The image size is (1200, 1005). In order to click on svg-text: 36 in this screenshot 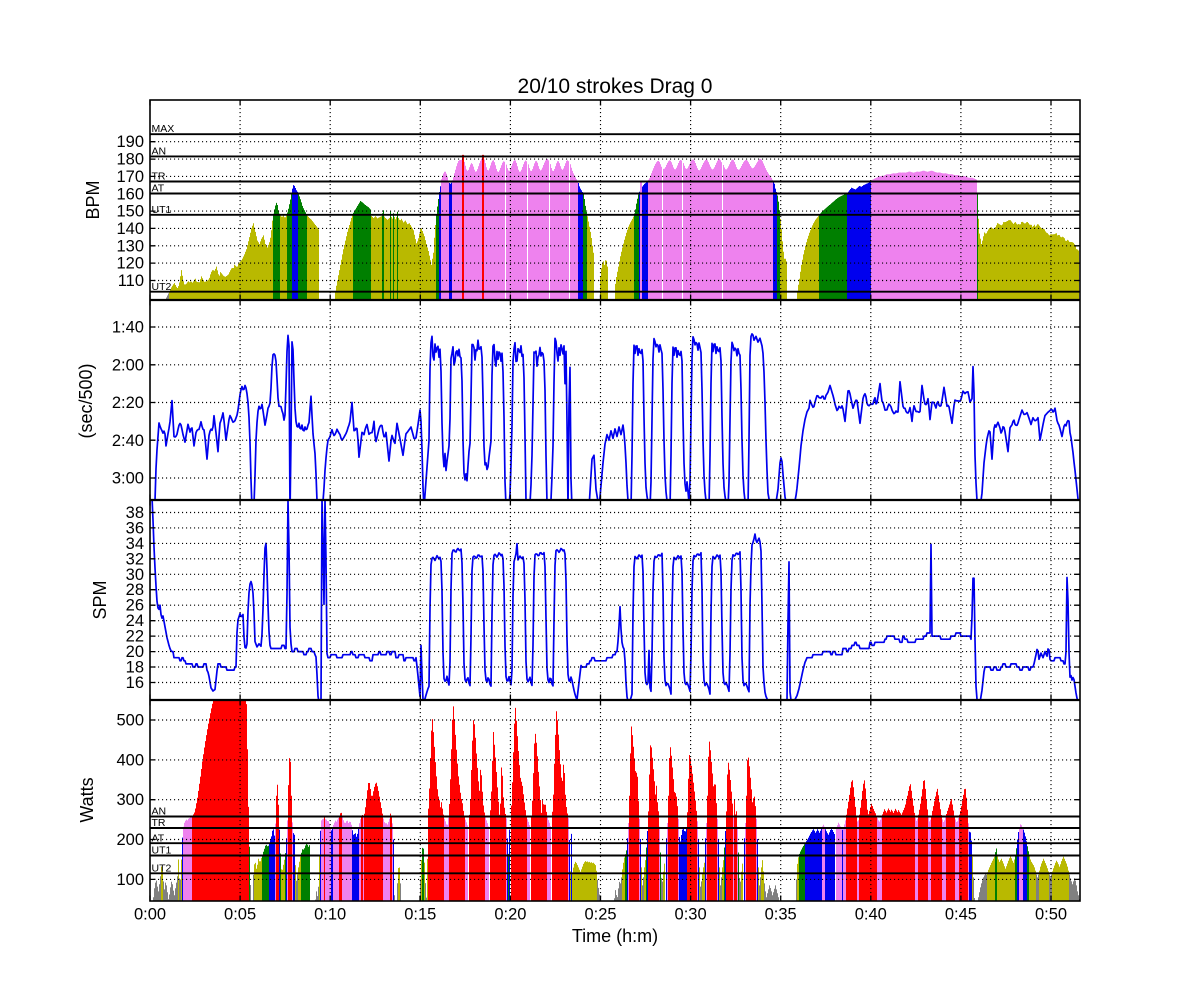, I will do `click(135, 528)`.